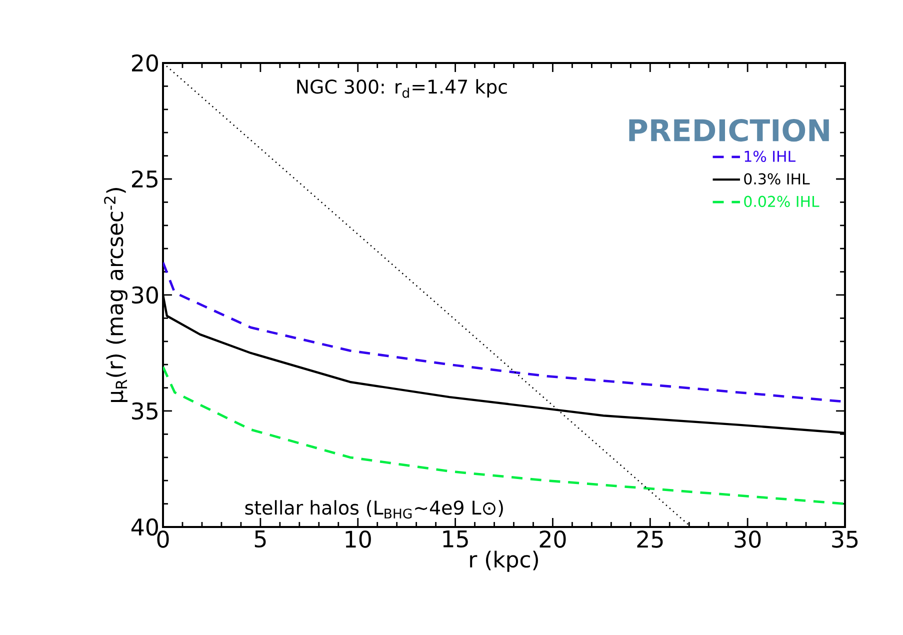 This screenshot has width=903, height=635. Describe the element at coordinates (455, 539) in the screenshot. I see `x-tick-label: 15` at that location.